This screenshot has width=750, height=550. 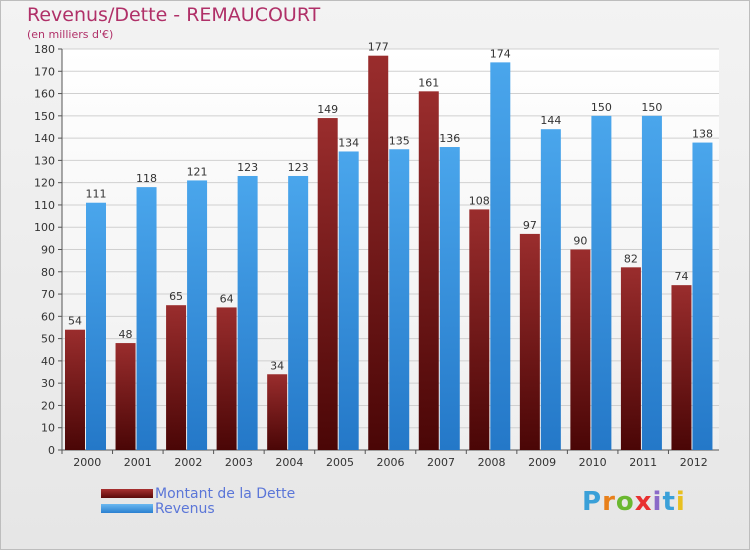 I want to click on y-tick-label: 0, so click(x=51, y=450).